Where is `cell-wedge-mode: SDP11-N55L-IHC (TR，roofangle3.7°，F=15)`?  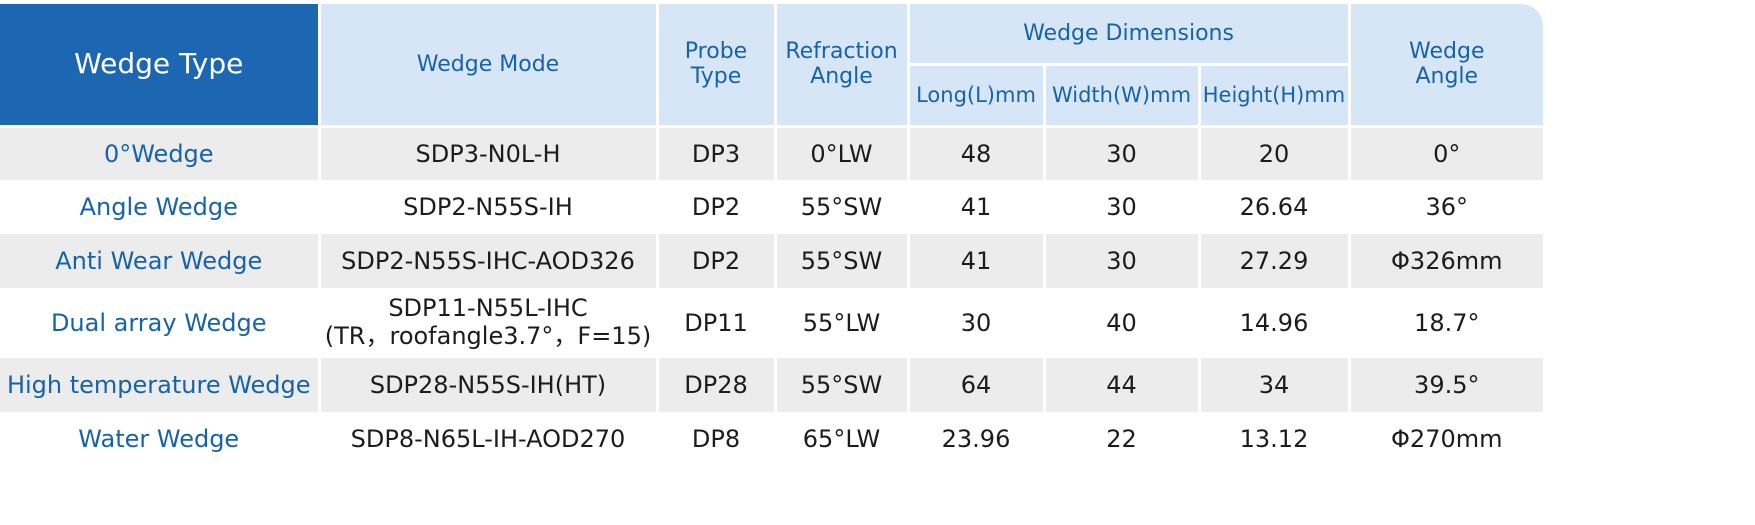 cell-wedge-mode: SDP11-N55L-IHC (TR，roofangle3.7°，F=15) is located at coordinates (487, 323).